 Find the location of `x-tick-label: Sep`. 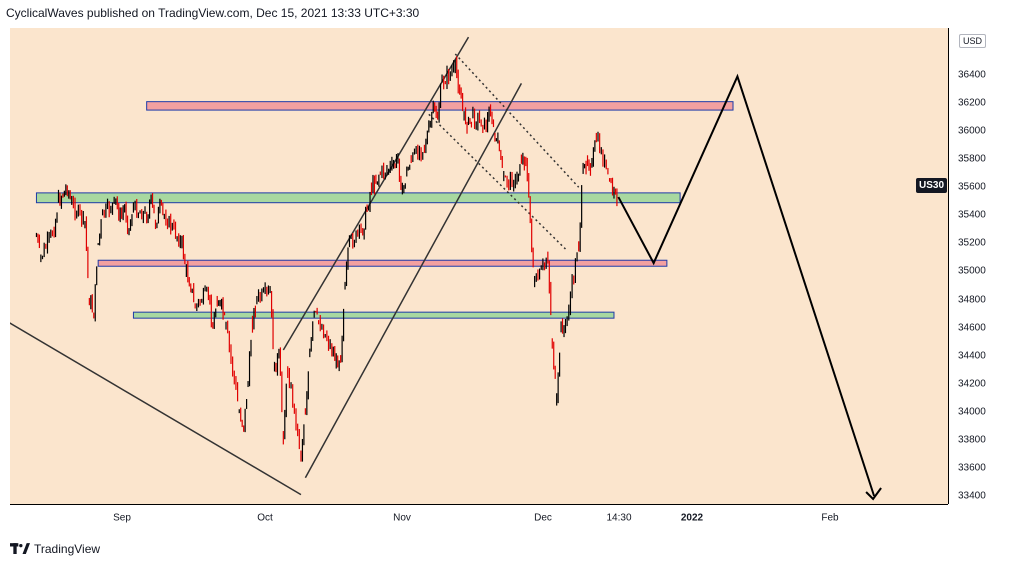

x-tick-label: Sep is located at coordinates (122, 518).